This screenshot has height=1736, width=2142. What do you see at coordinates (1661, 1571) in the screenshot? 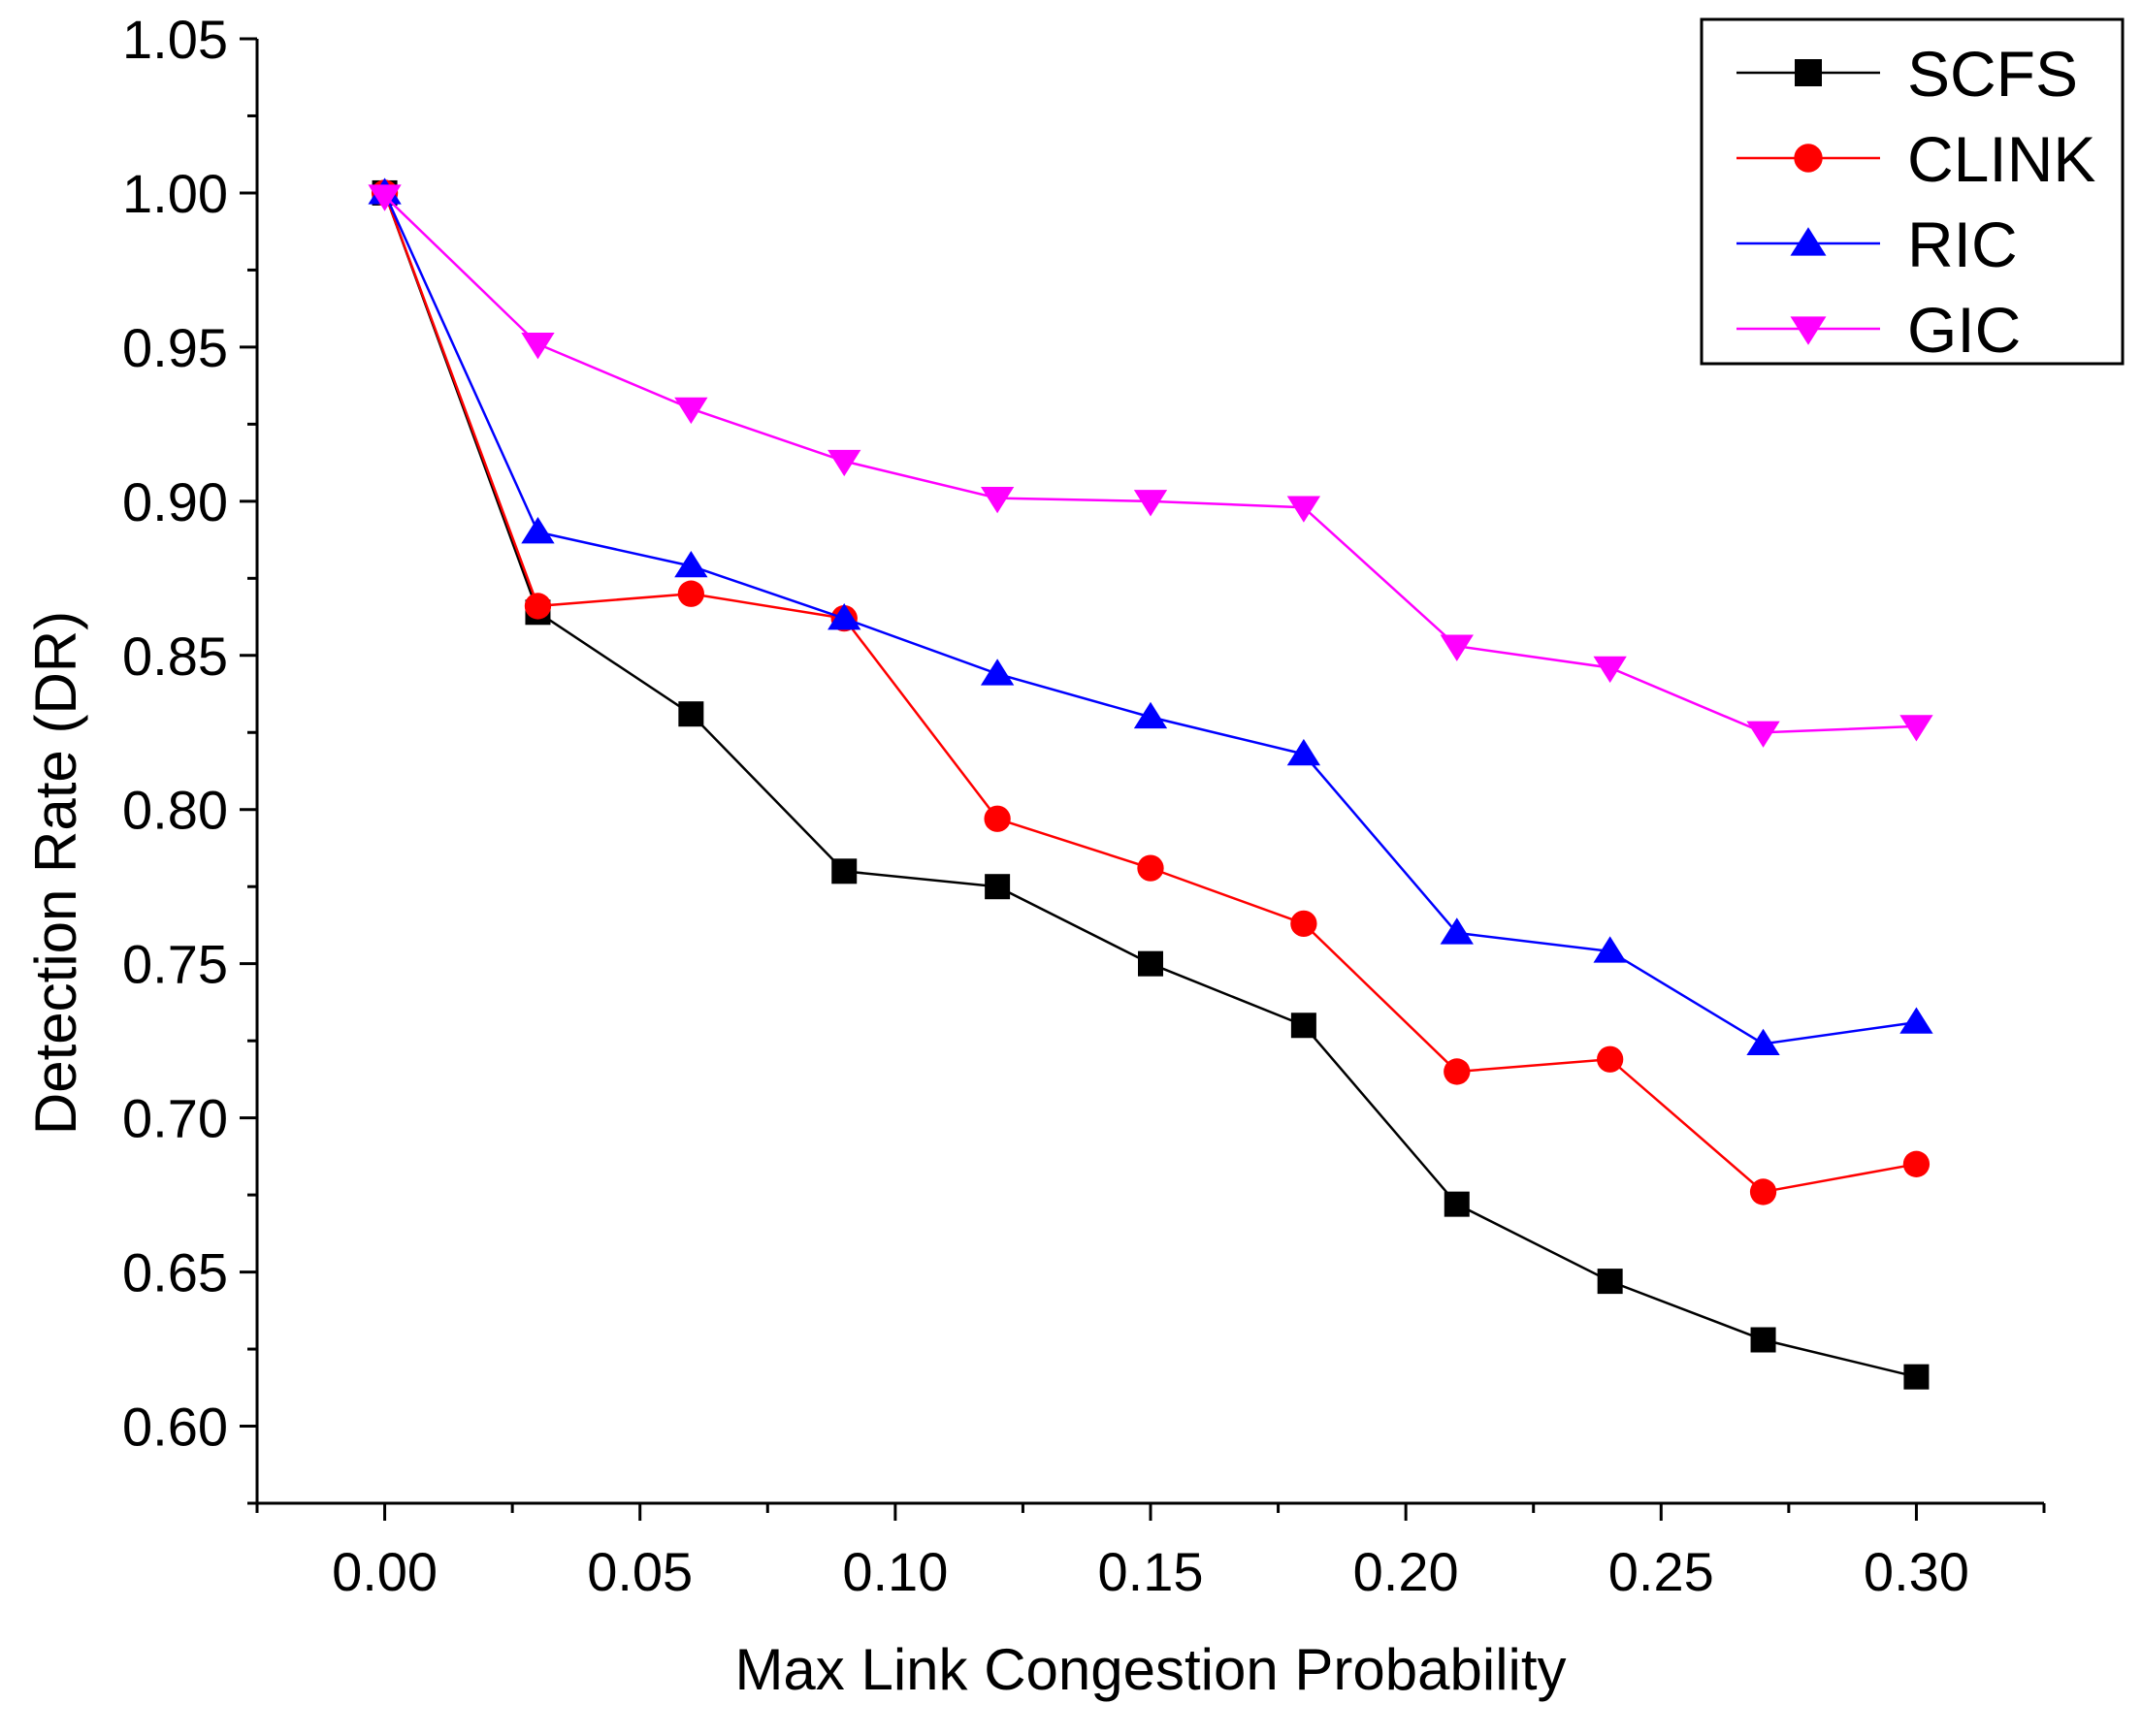
I see `x-tick-label: 0.25` at bounding box center [1661, 1571].